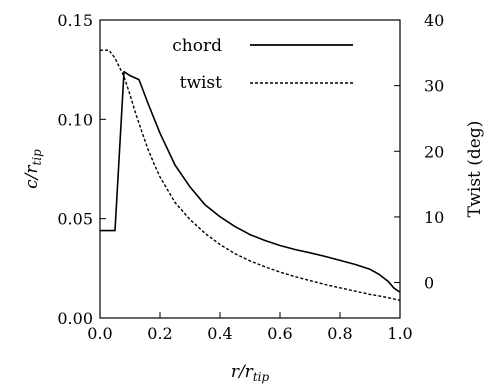 The width and height of the screenshot is (489, 385). I want to click on right-y-axis-ticks: 0 10 20 30 40, so click(419, 152).